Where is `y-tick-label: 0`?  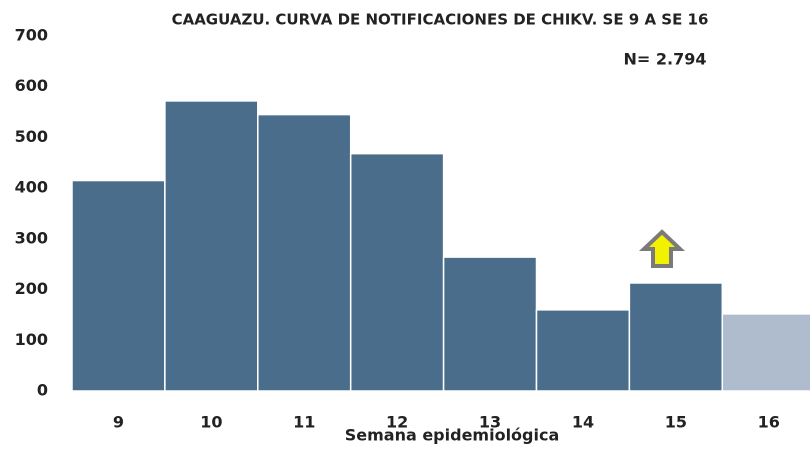
y-tick-label: 0 is located at coordinates (42, 390).